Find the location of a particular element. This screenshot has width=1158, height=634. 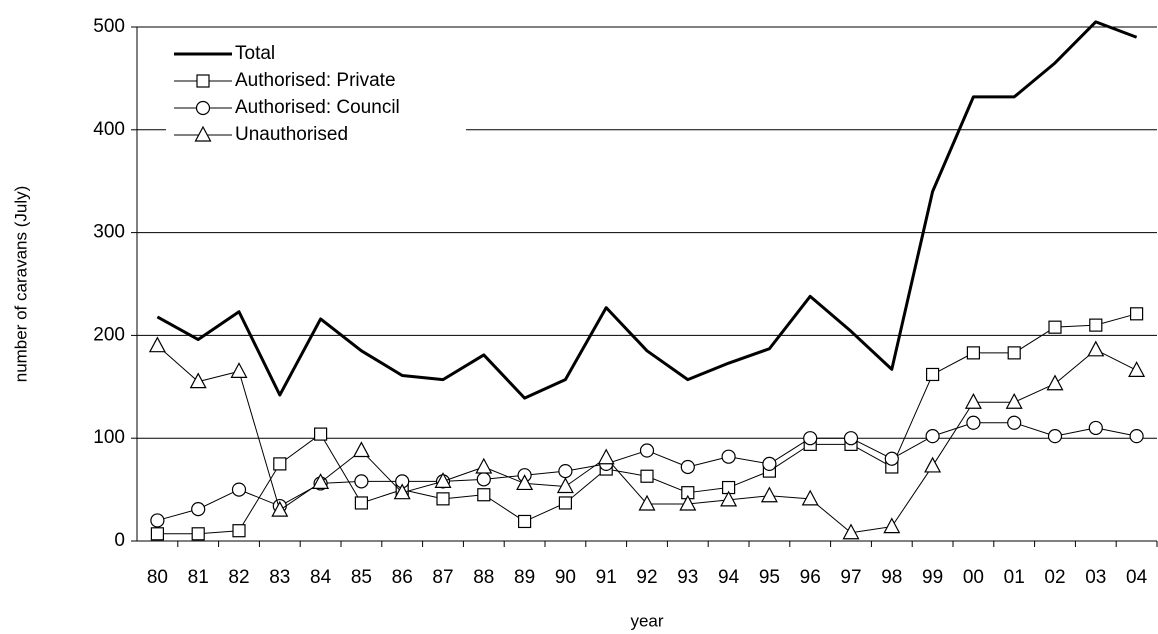

x-tick-label: 94 is located at coordinates (729, 577).